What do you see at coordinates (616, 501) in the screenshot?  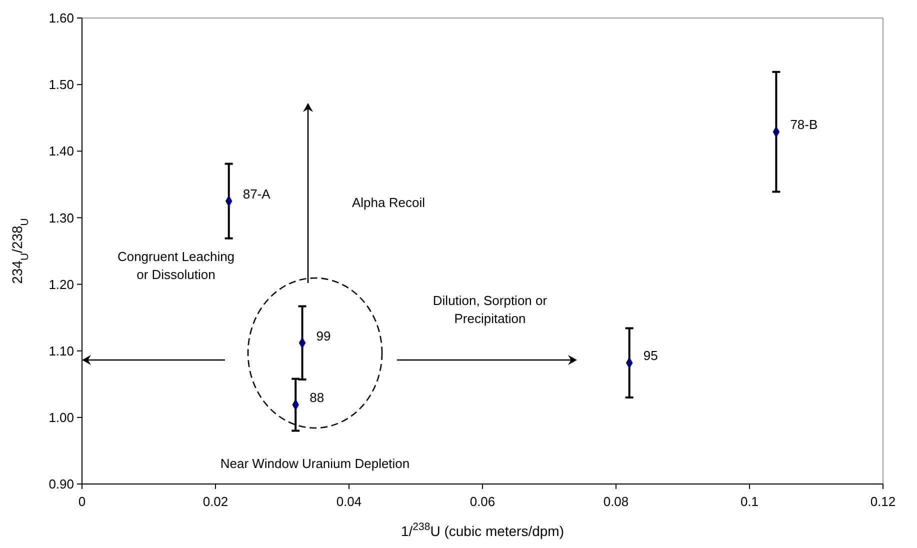 I see `x-tick-label: 0.08` at bounding box center [616, 501].